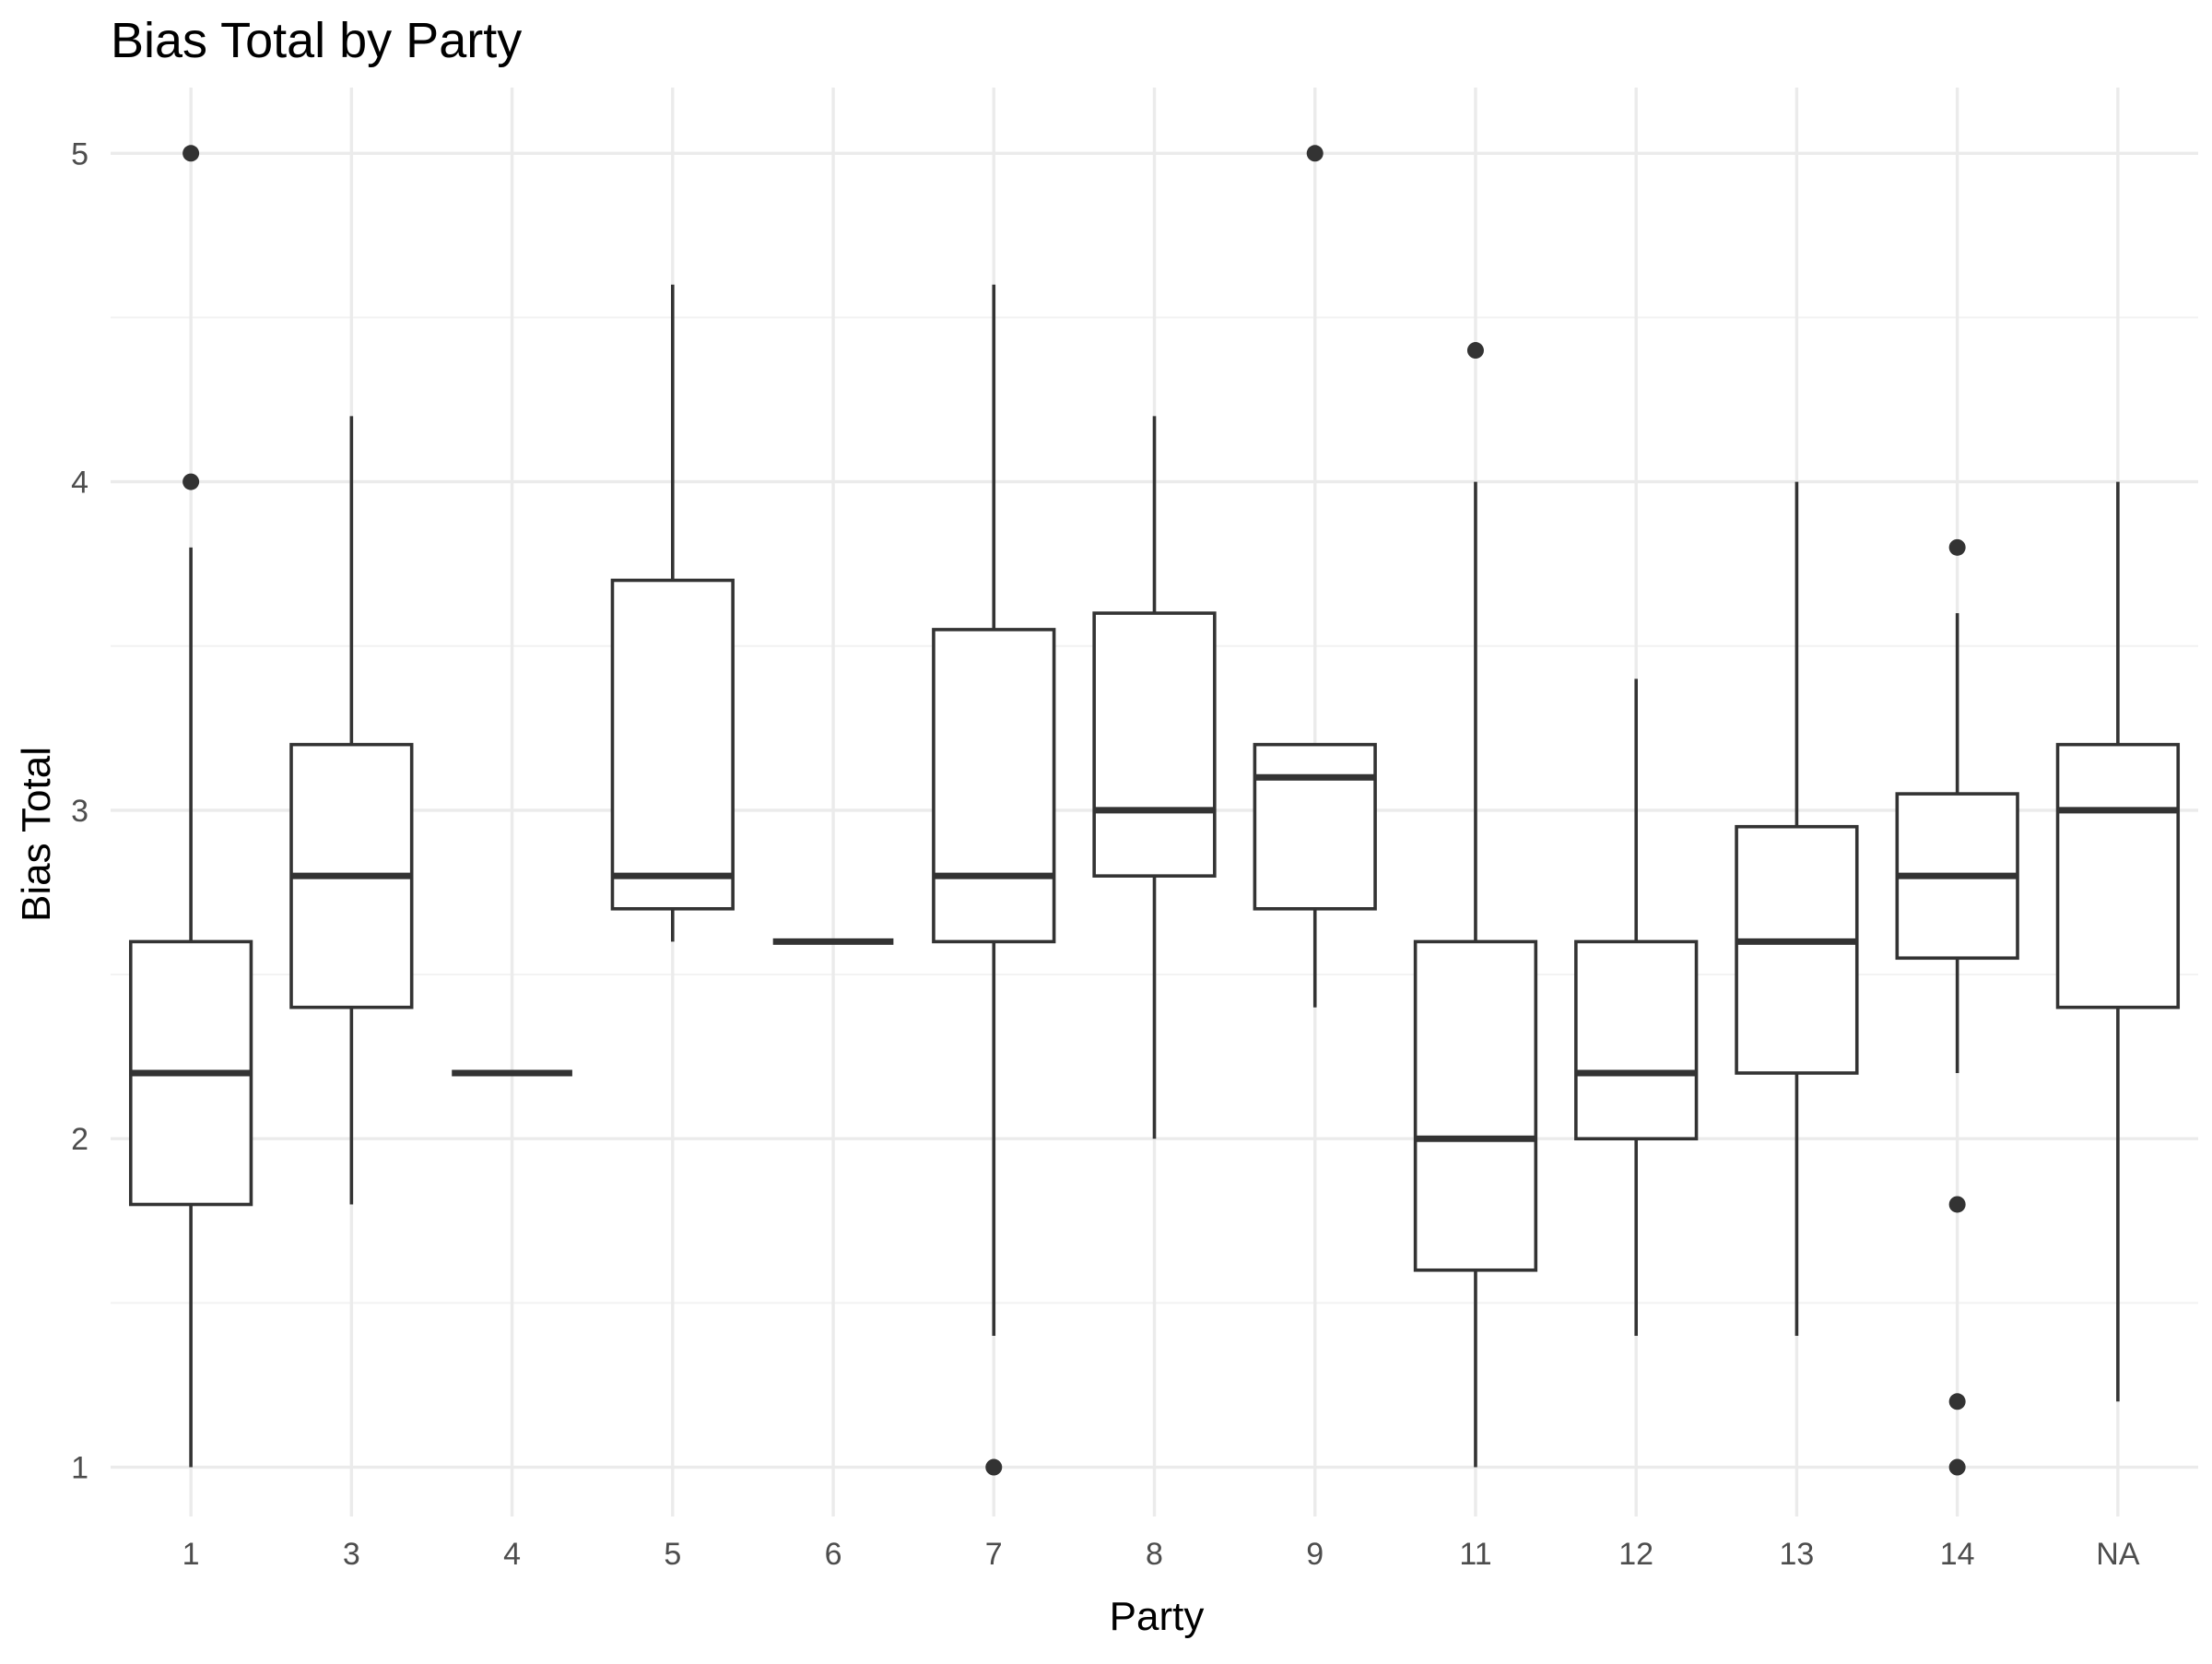 The width and height of the screenshot is (2212, 1664). I want to click on x-tick-label: 3, so click(351, 1554).